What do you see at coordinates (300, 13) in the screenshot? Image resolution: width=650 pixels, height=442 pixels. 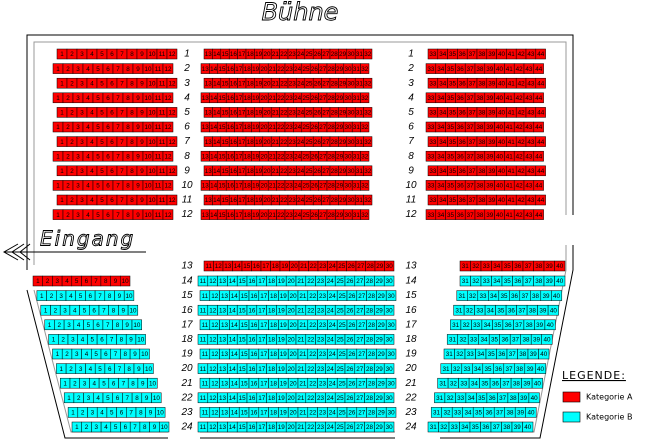 I see `stage-label: Bühne` at bounding box center [300, 13].